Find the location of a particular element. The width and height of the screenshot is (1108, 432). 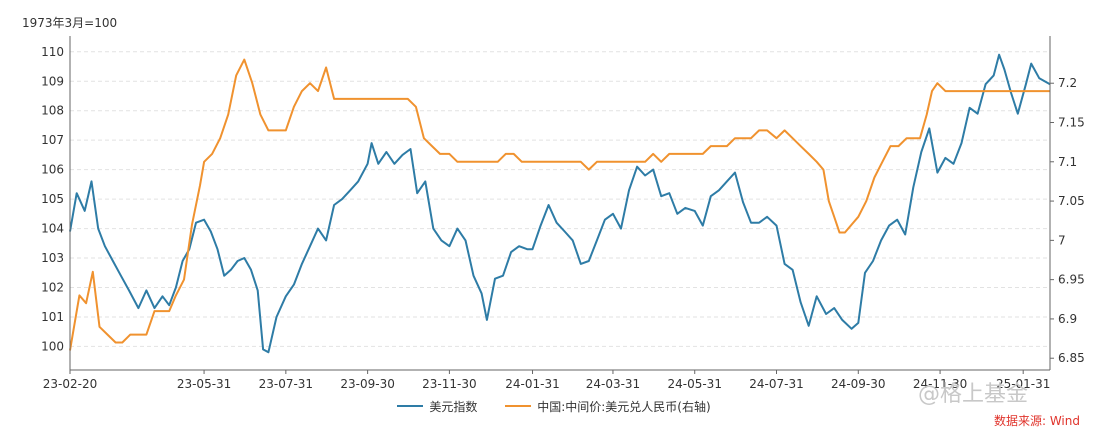

y-left-tick-label: 103 is located at coordinates (52, 258).